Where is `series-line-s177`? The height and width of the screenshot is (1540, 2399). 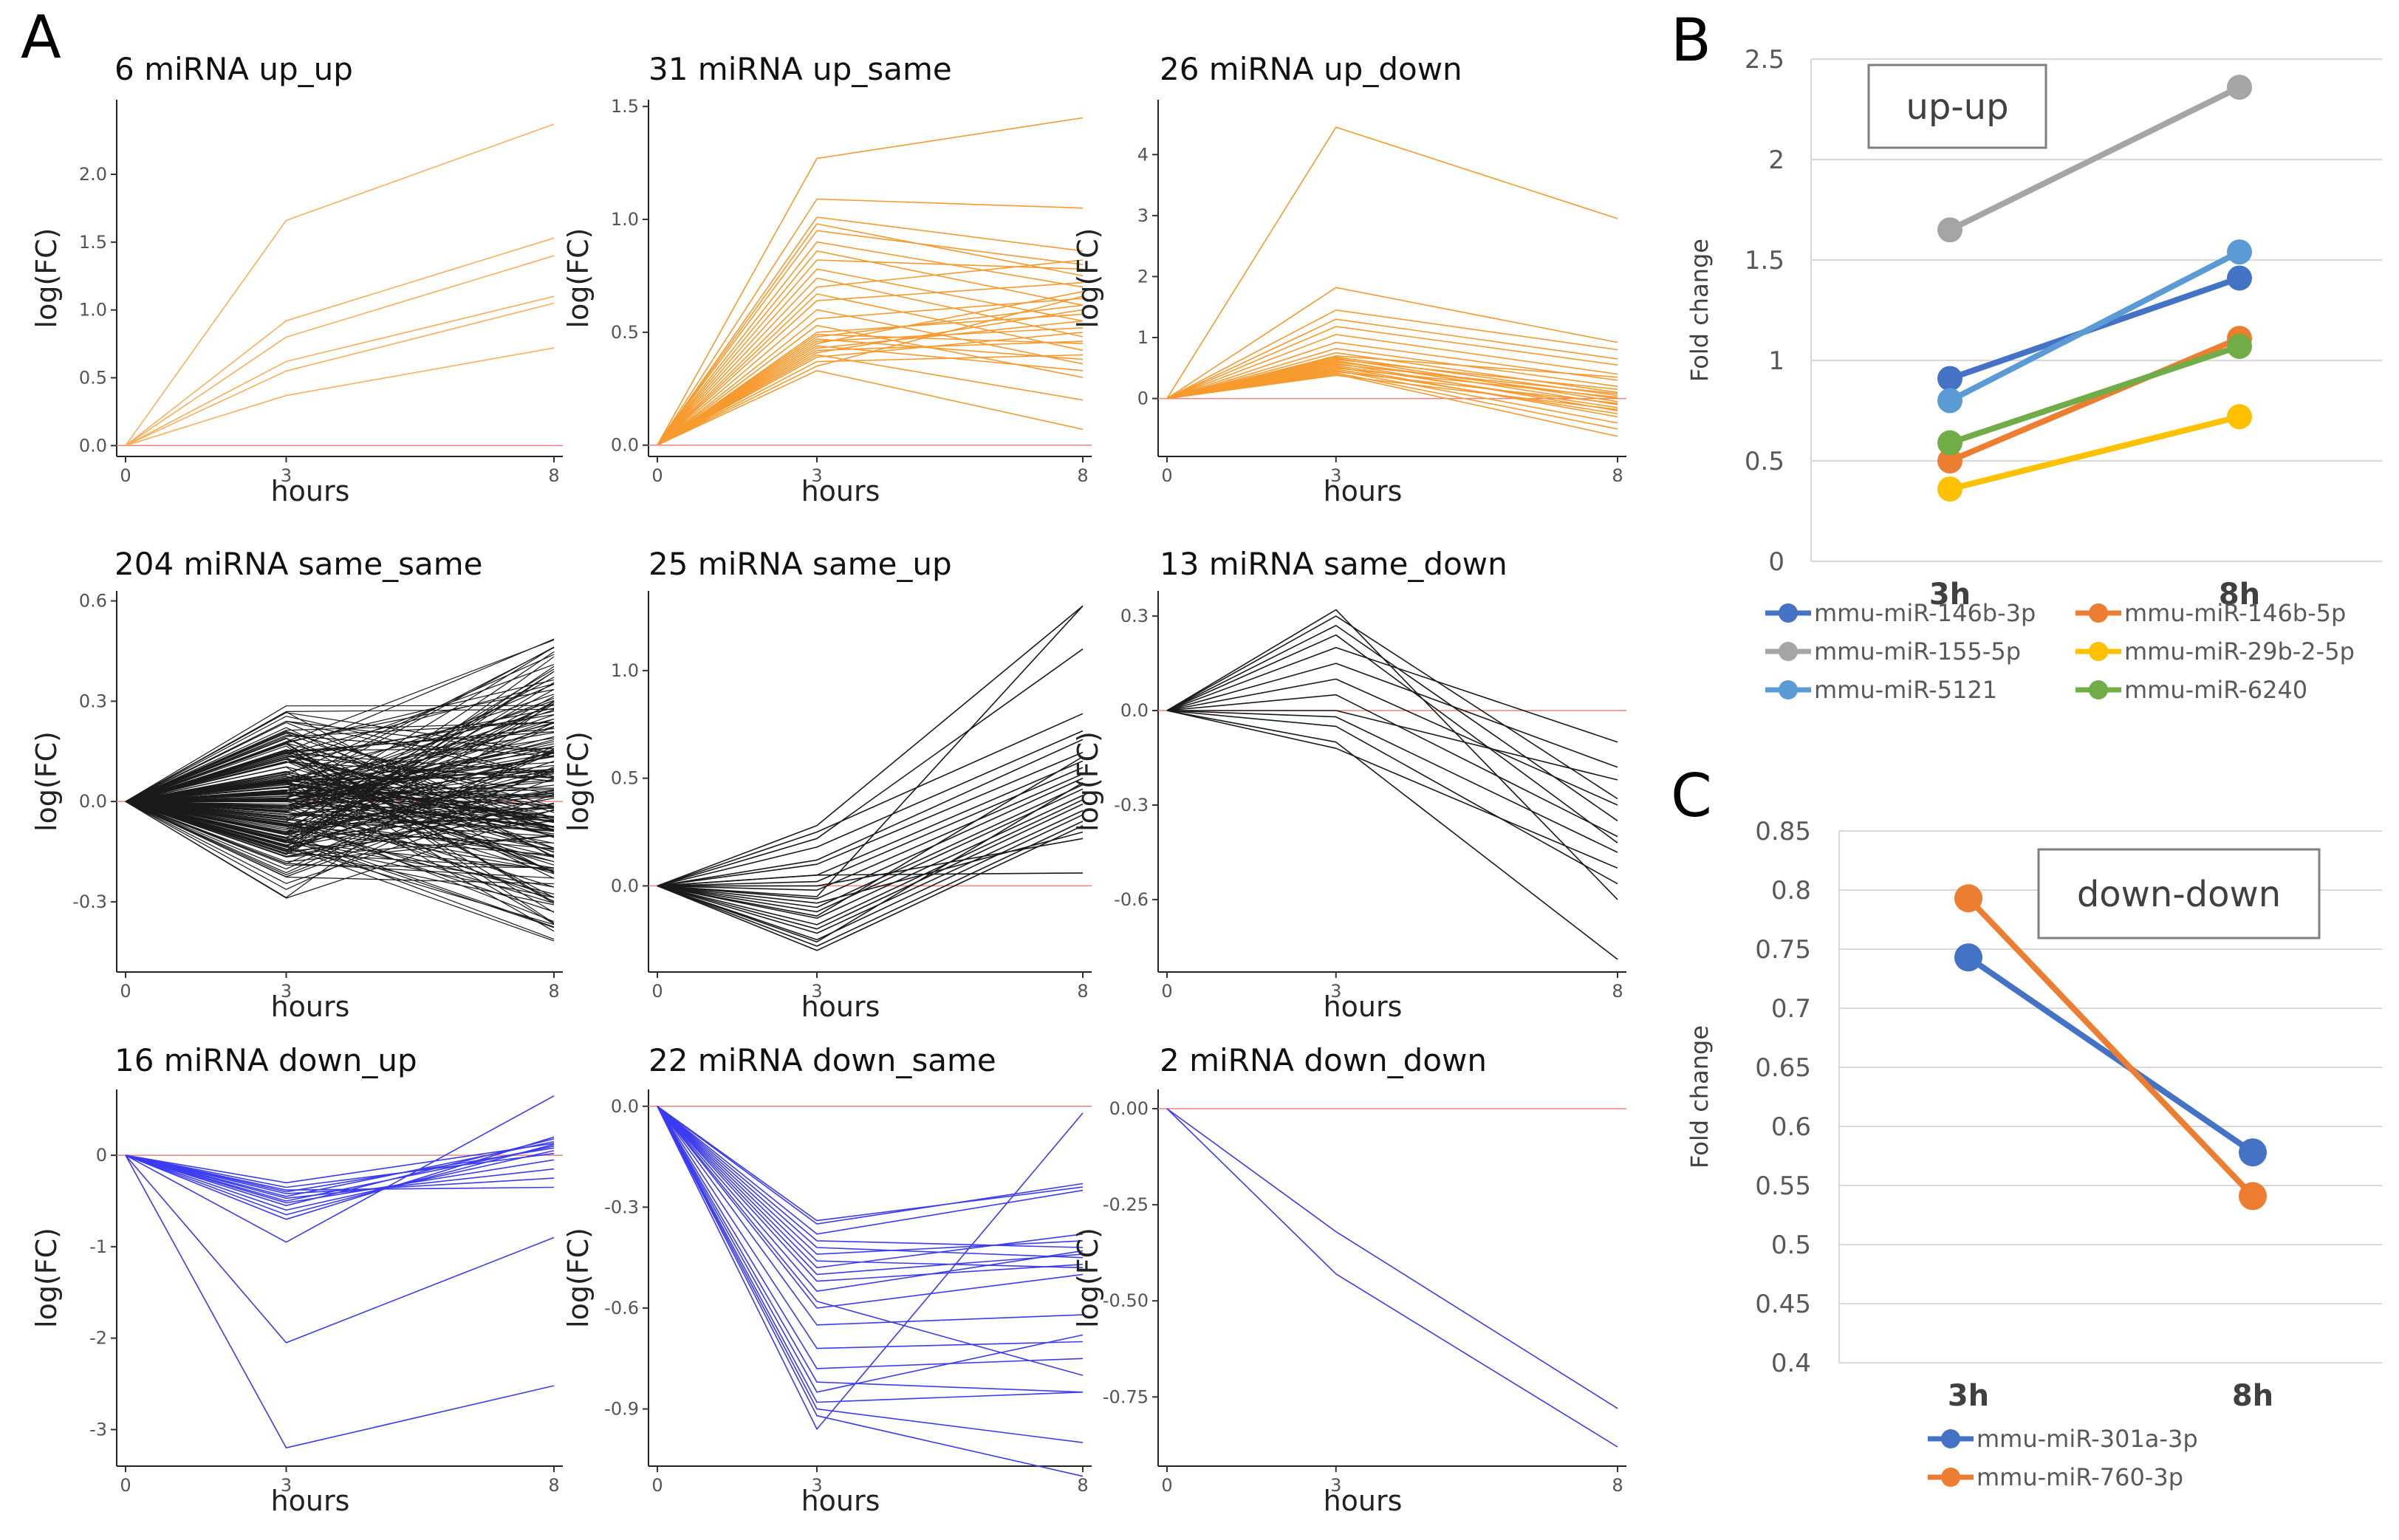 series-line-s177 is located at coordinates (340, 809).